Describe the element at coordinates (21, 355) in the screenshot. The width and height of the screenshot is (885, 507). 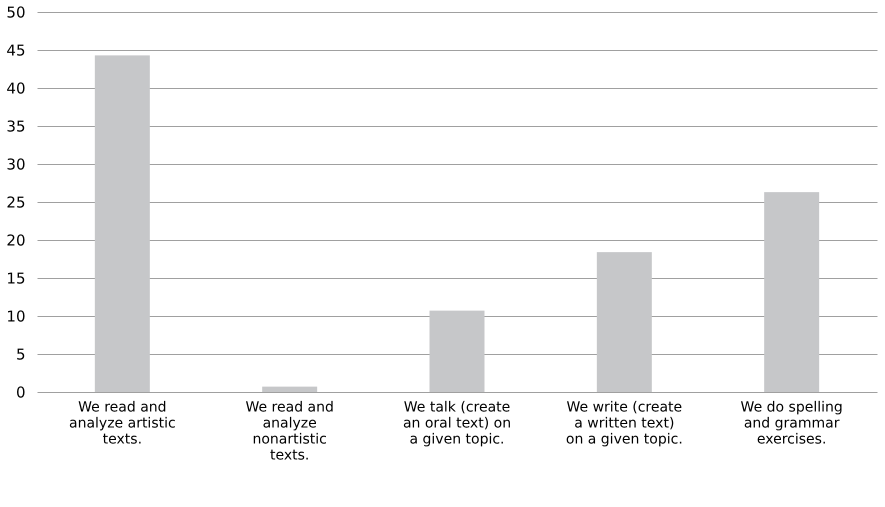
I see `y-tick-label: 5` at that location.